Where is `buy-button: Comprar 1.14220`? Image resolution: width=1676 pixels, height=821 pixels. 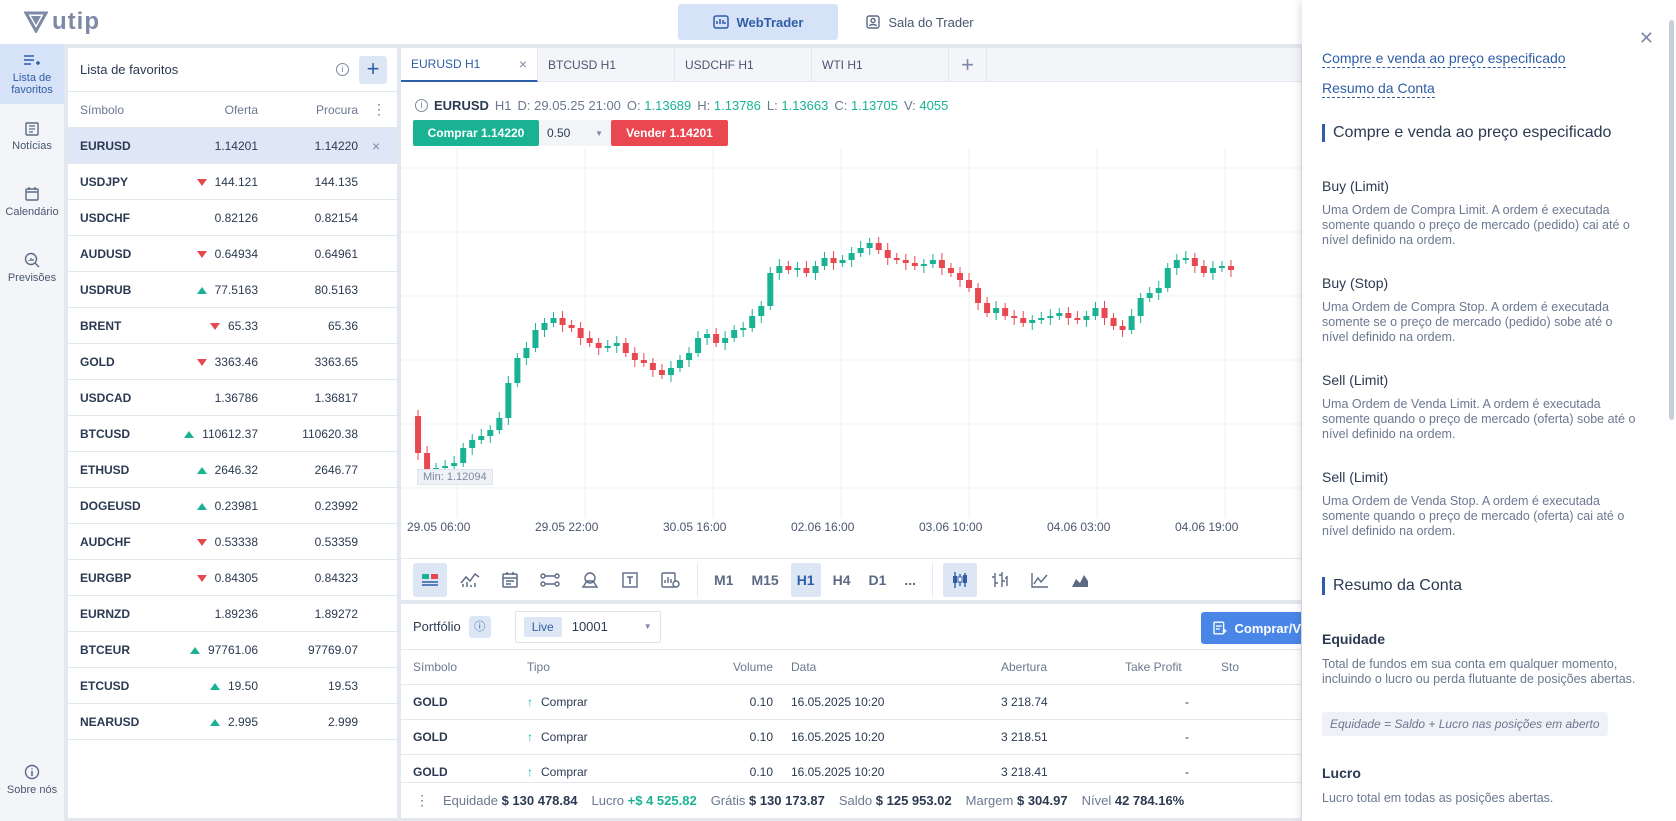 buy-button: Comprar 1.14220 is located at coordinates (476, 133).